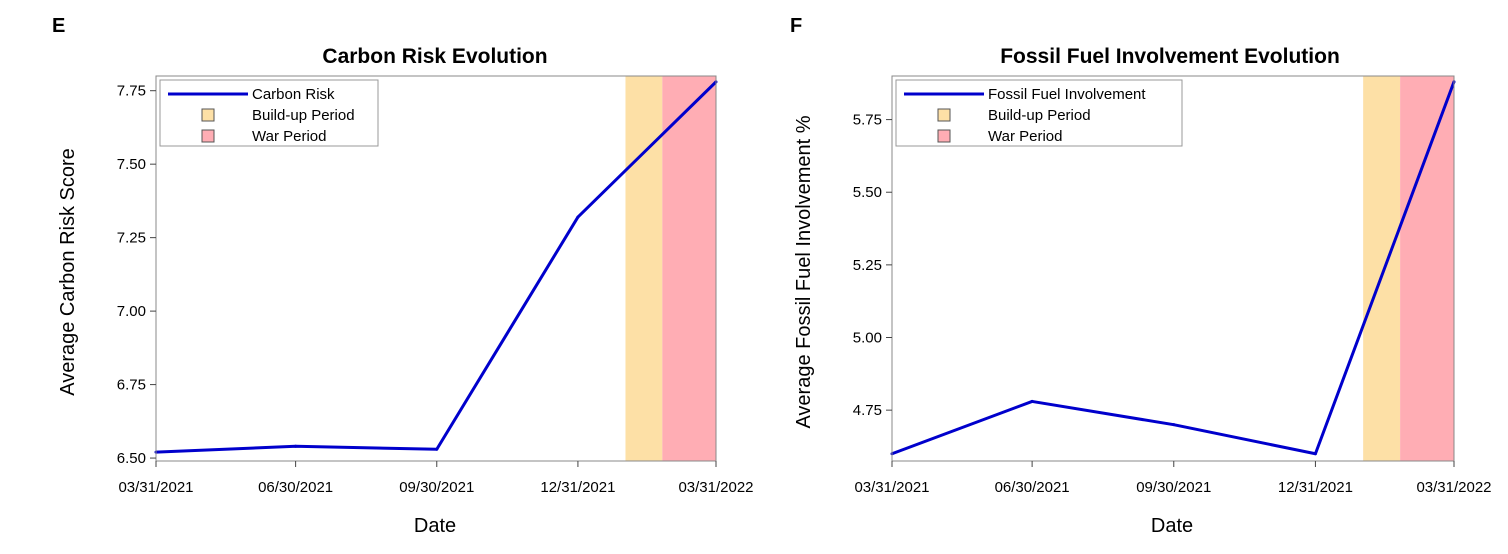 The image size is (1508, 554). I want to click on y-tick-label: 6.50, so click(131, 458).